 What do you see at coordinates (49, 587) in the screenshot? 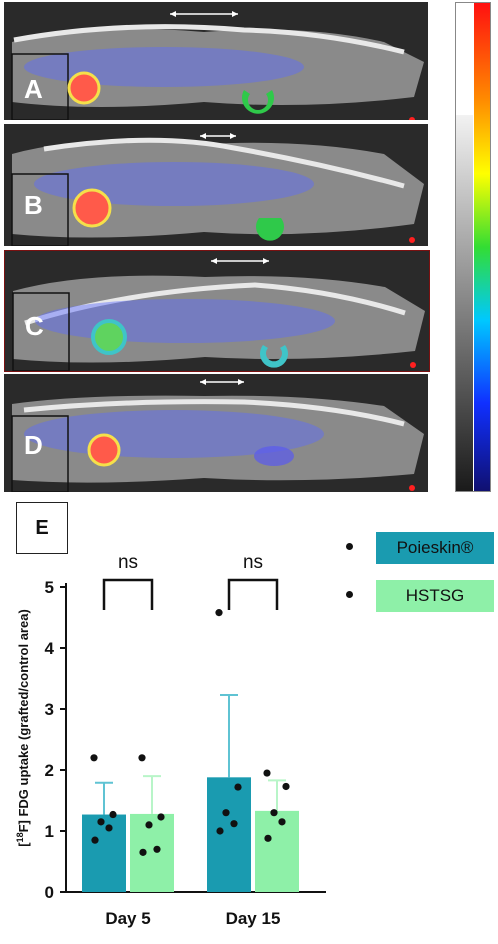
I see `y-tick-label: 5` at bounding box center [49, 587].